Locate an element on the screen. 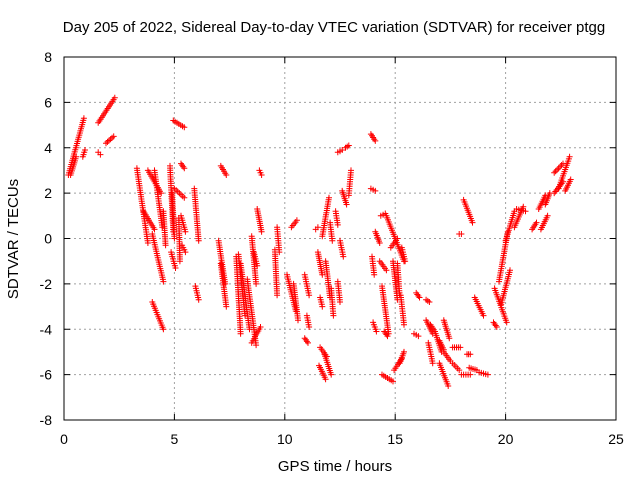  y-tick-label: -8 is located at coordinates (46, 420).